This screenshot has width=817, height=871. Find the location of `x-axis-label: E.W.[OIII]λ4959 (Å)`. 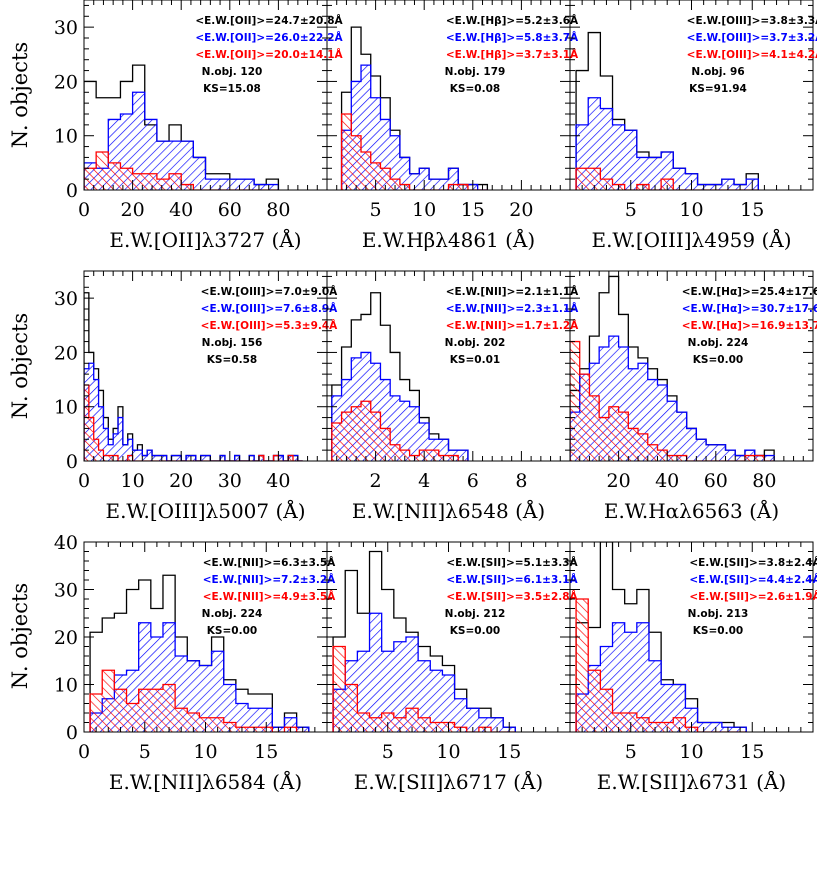

x-axis-label: E.W.[OIII]λ4959 (Å) is located at coordinates (691, 239).